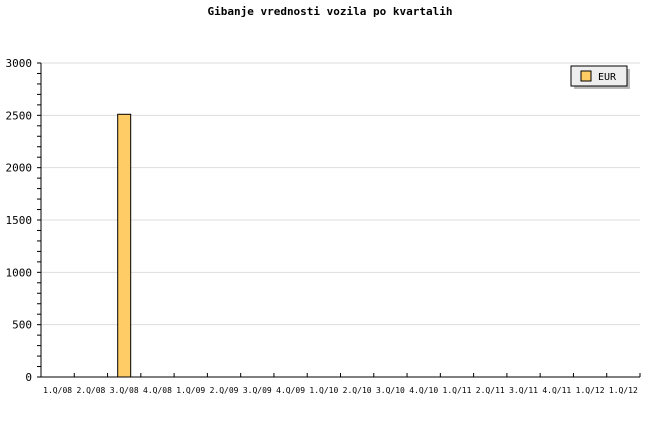  What do you see at coordinates (19, 168) in the screenshot?
I see `y-tick-label: 2000` at bounding box center [19, 168].